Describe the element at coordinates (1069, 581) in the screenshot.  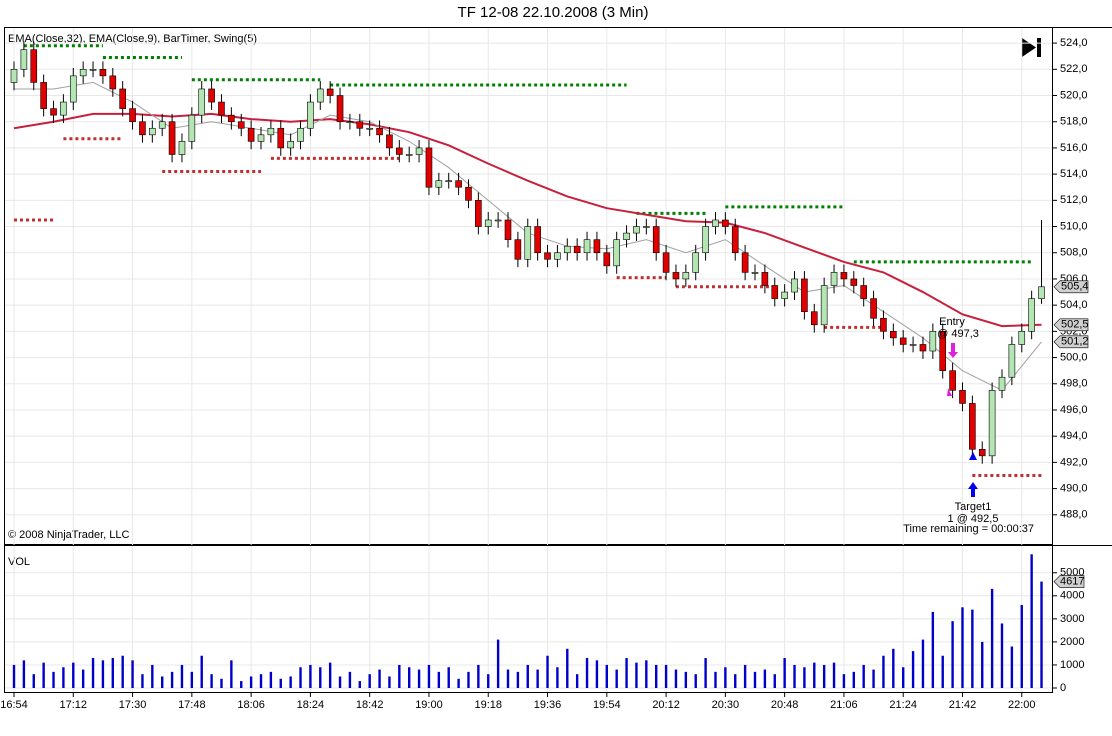
I see `volume-tag` at that location.